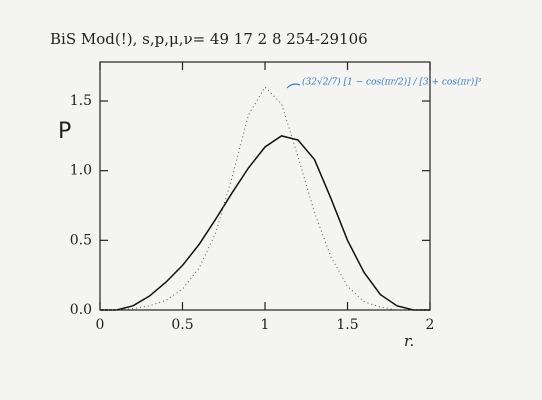  Describe the element at coordinates (209, 39) in the screenshot. I see `chart-title: BiS Mod(!), s,p,μ,ν= 49 17 2 8 254-29106` at that location.